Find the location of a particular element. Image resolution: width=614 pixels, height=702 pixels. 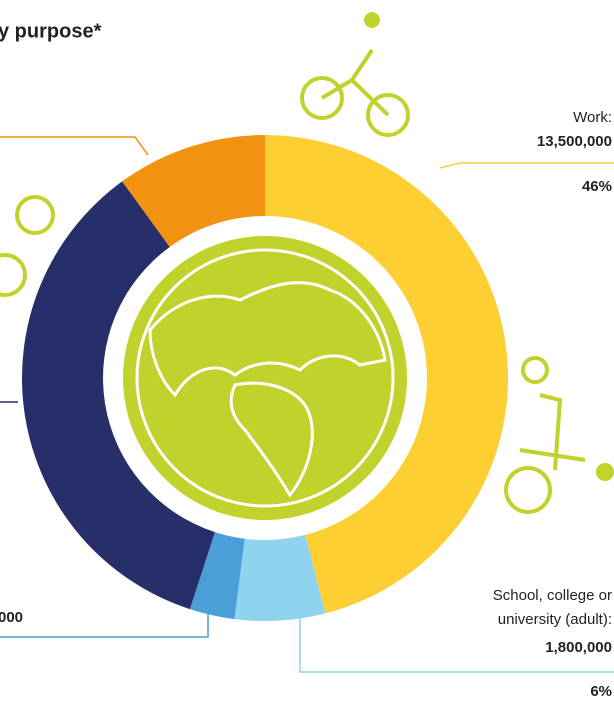

category-label-box: School, college or university (adult): is located at coordinates (552, 607).